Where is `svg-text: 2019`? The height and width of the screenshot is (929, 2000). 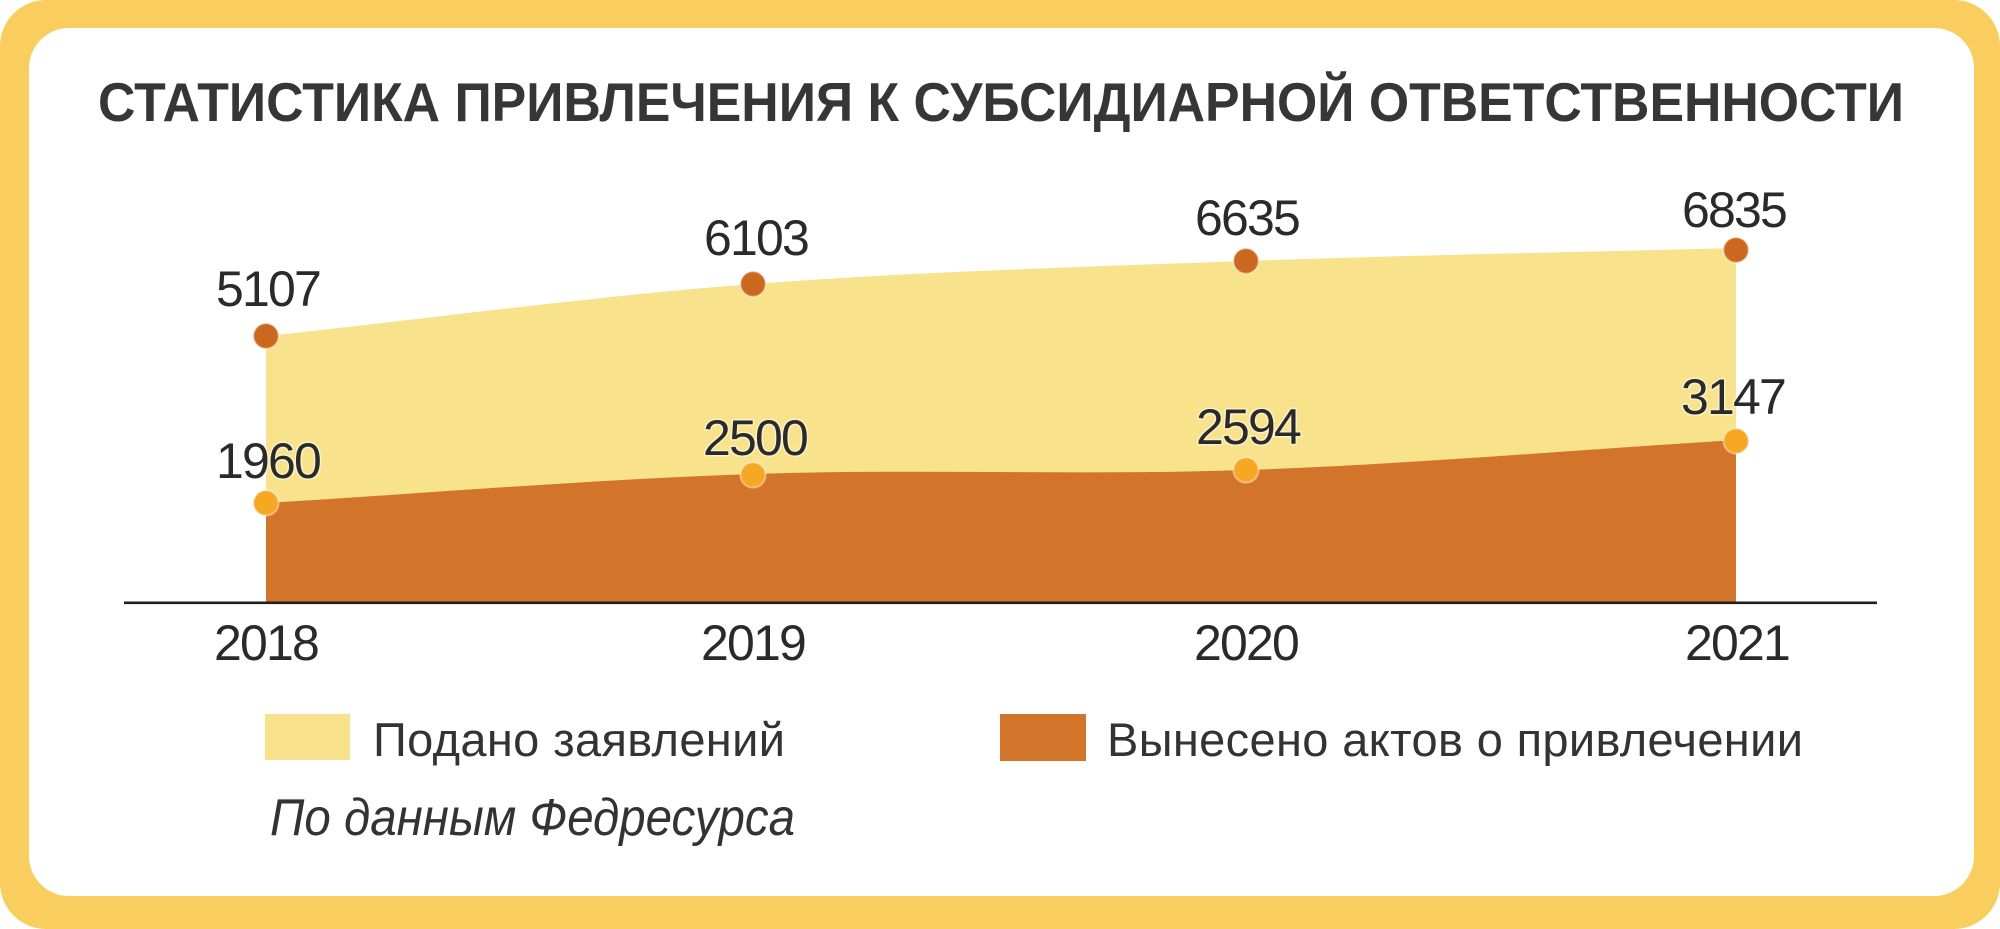
svg-text: 2019 is located at coordinates (753, 643).